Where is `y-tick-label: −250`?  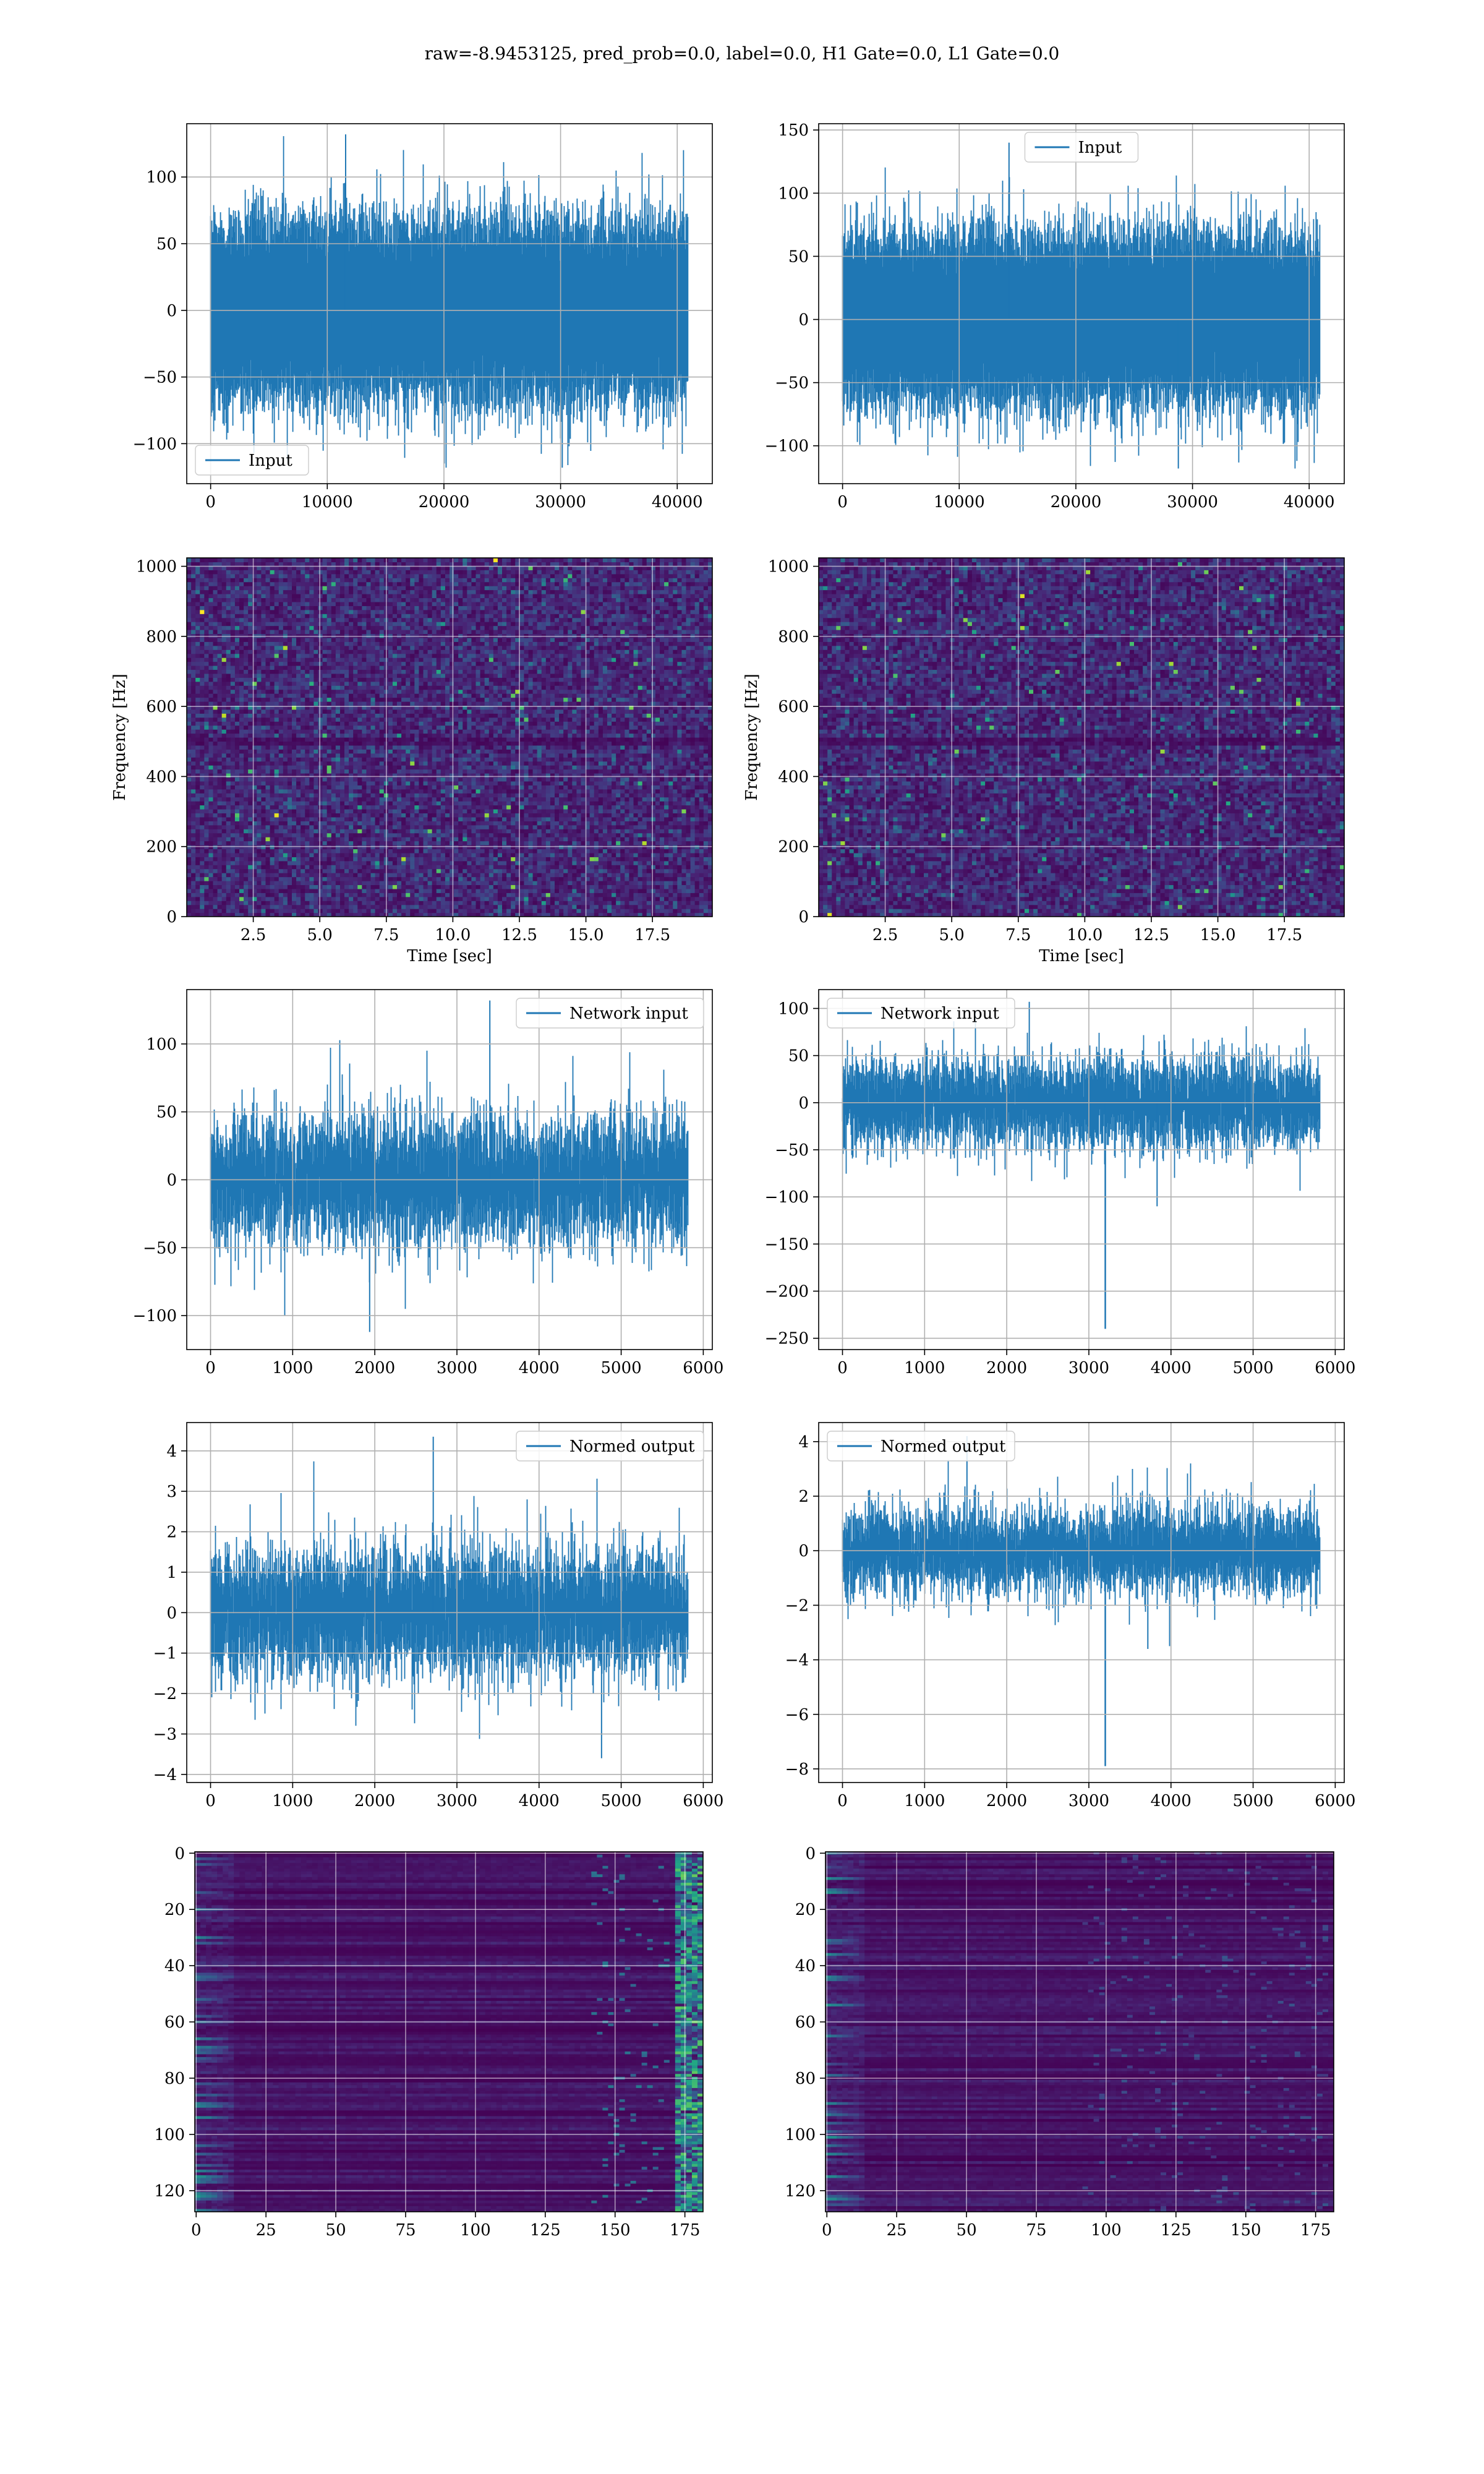 y-tick-label: −250 is located at coordinates (787, 1339).